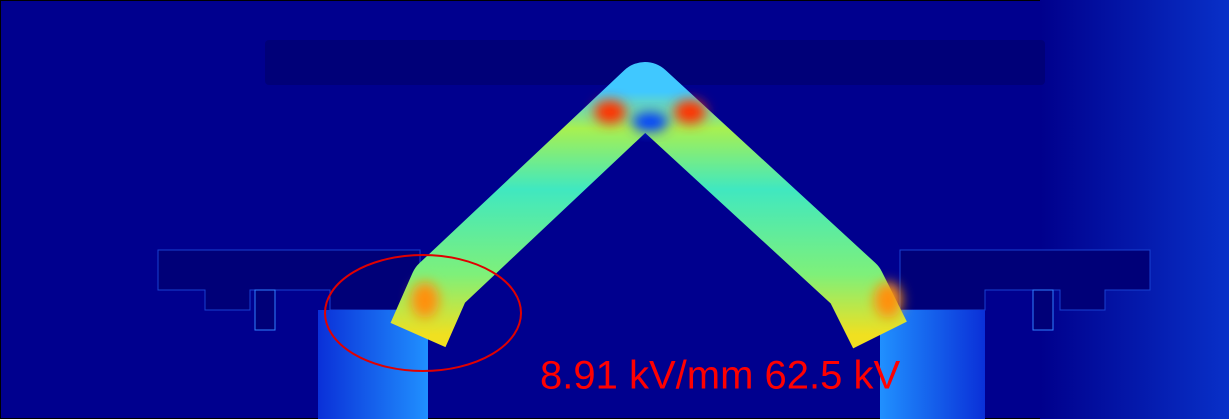  I want to click on highlight-ellipse, so click(423, 313).